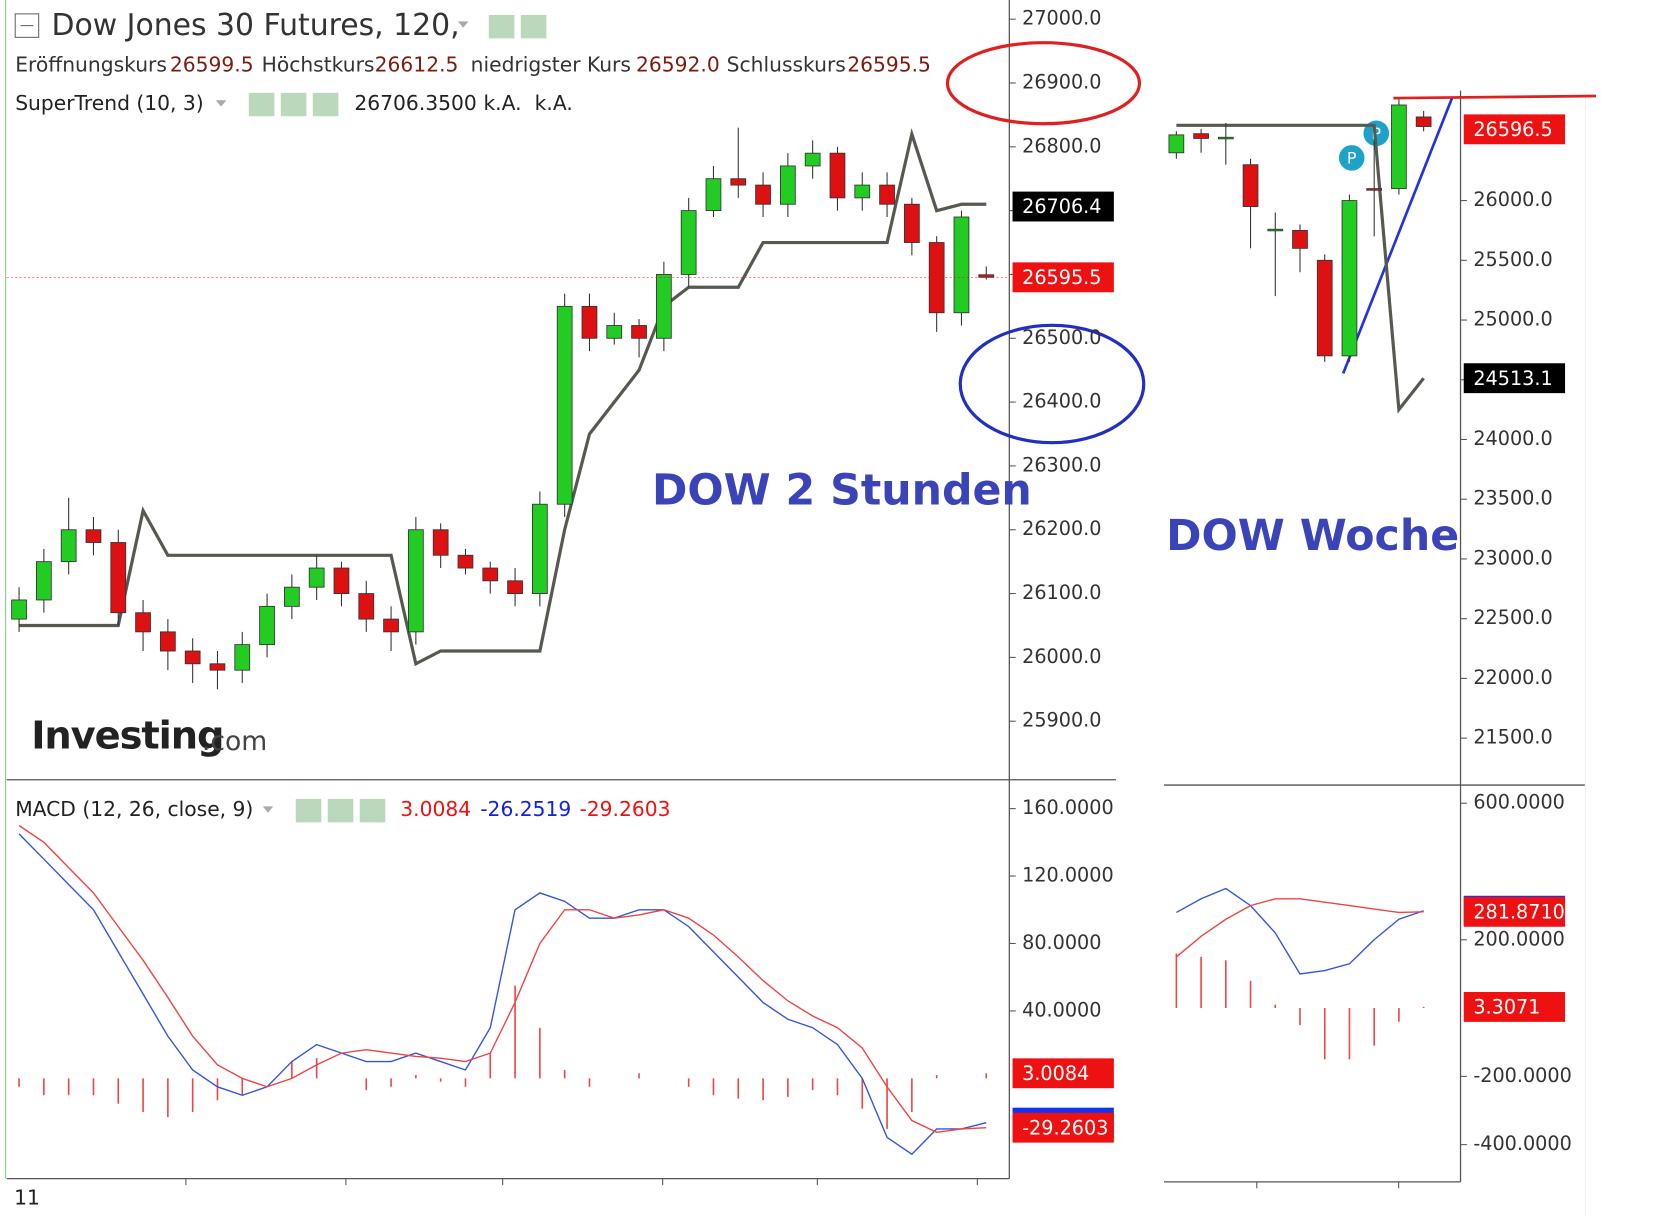  Describe the element at coordinates (1061, 942) in the screenshot. I see `y-tick-label: 80.0000` at that location.